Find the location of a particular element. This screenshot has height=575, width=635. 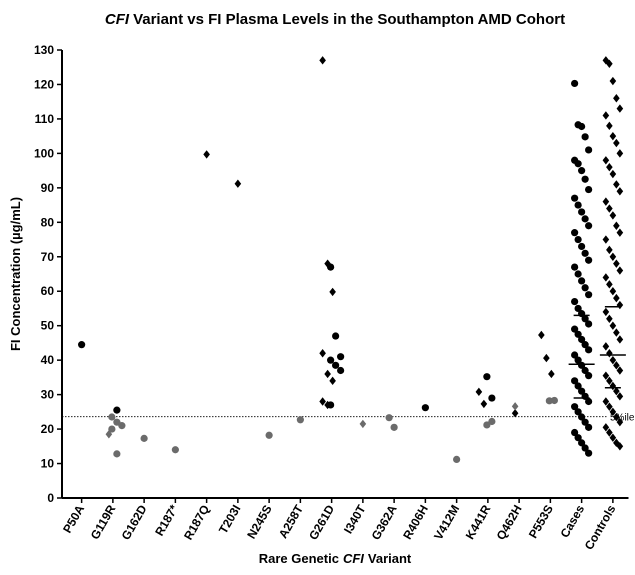

x-tick-label: Controls is located at coordinates (600, 527).